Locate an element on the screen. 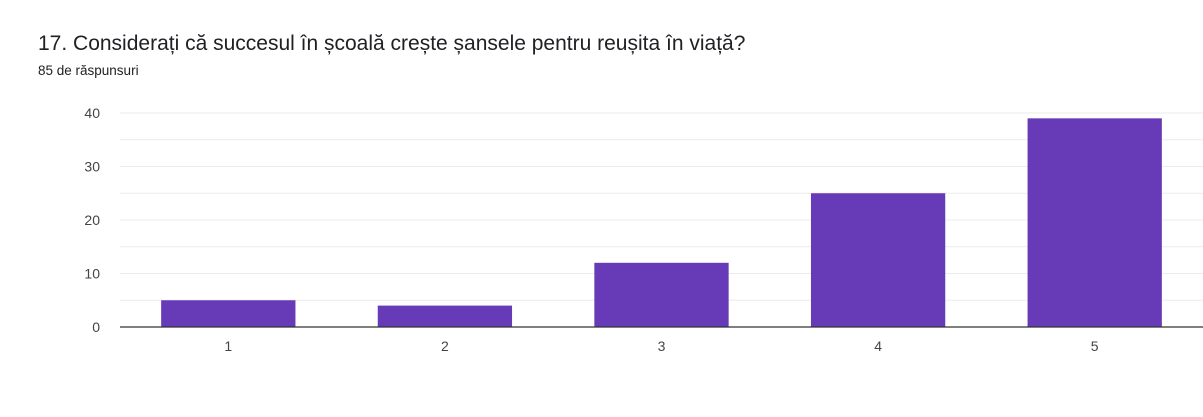  y-tick-label: 40 is located at coordinates (92, 113).